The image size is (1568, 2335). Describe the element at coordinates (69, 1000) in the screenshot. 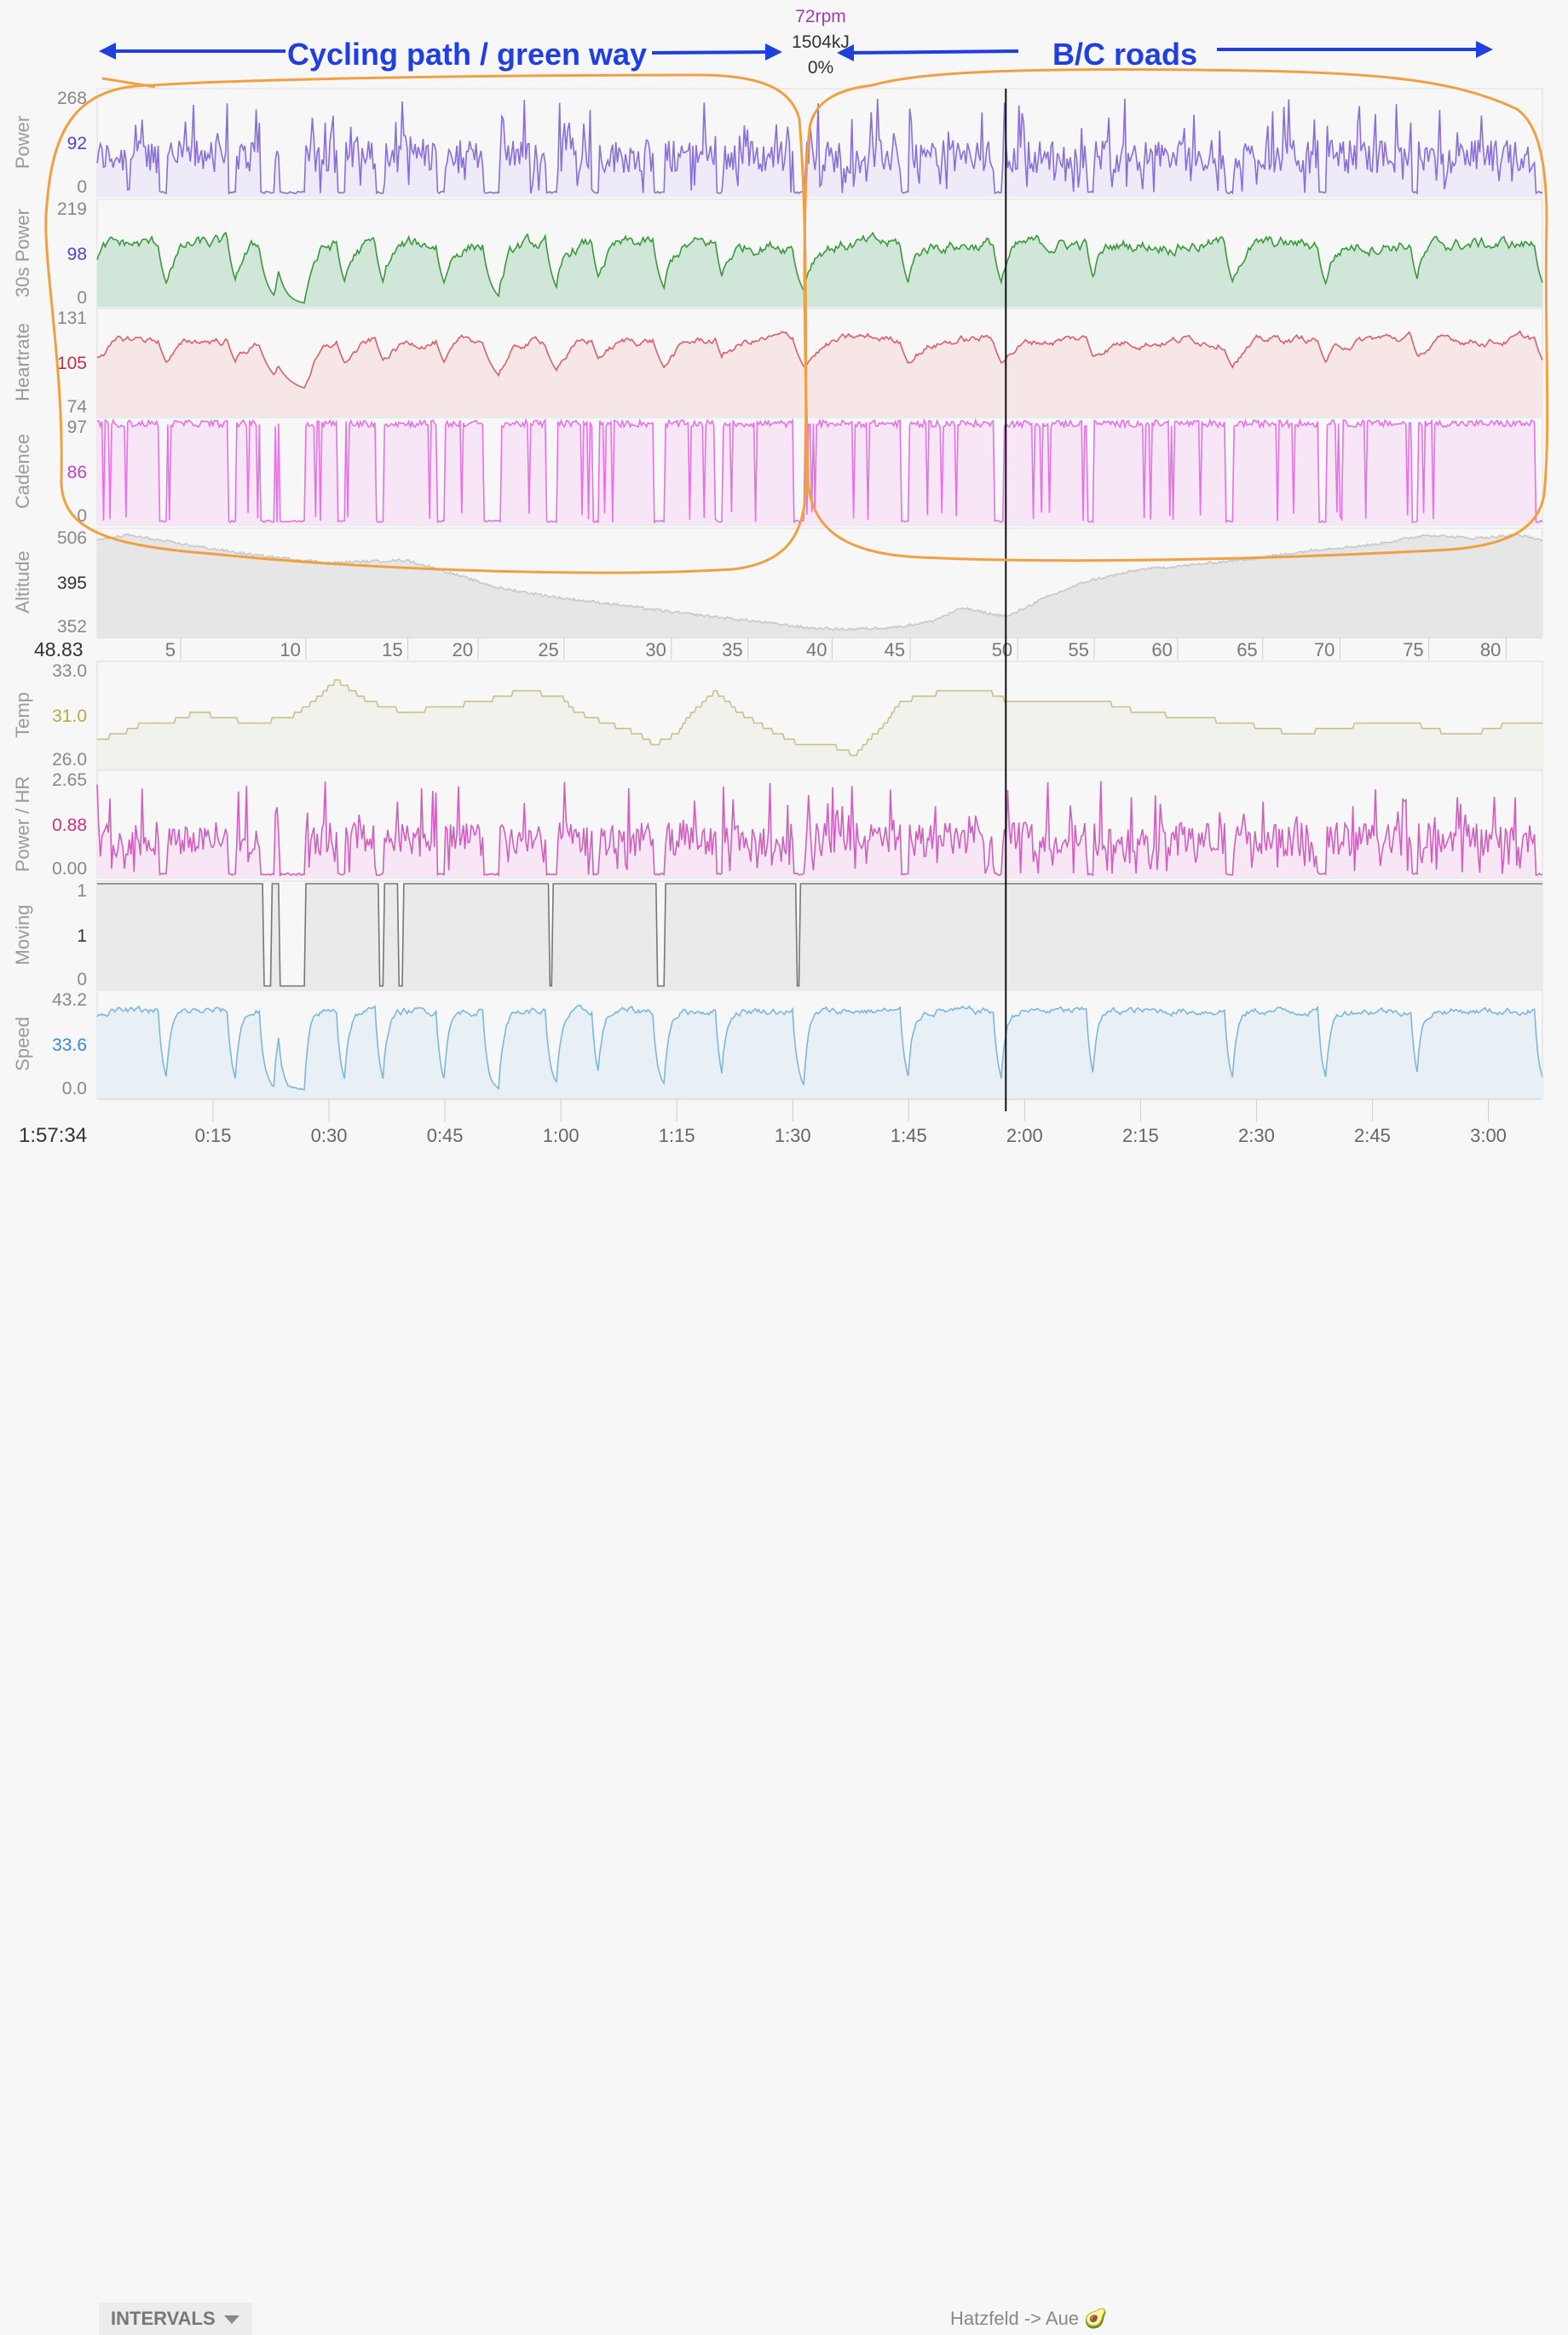

I see `y-tick-label: 43.2` at that location.